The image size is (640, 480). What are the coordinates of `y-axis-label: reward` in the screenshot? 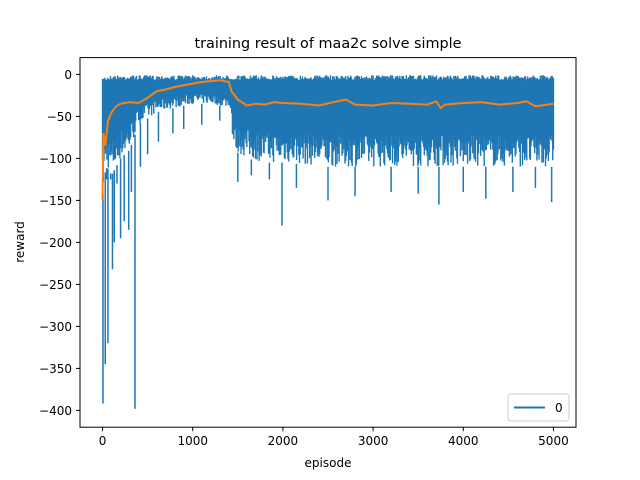 It's located at (20, 242).